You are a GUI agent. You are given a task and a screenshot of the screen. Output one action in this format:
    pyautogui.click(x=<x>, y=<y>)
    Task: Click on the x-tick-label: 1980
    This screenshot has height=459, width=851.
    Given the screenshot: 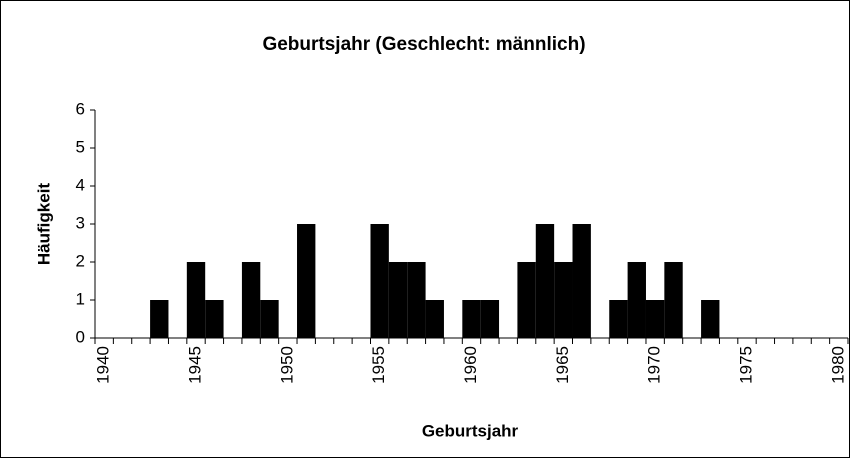 What is the action you would take?
    pyautogui.click(x=837, y=365)
    